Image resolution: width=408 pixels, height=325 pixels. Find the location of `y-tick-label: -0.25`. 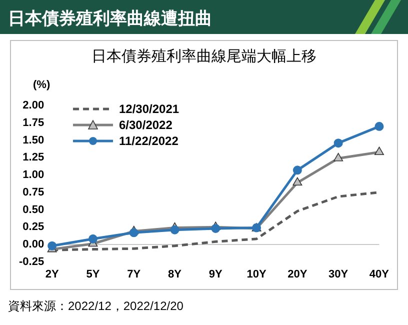

y-tick-label: -0.25 is located at coordinates (31, 262).